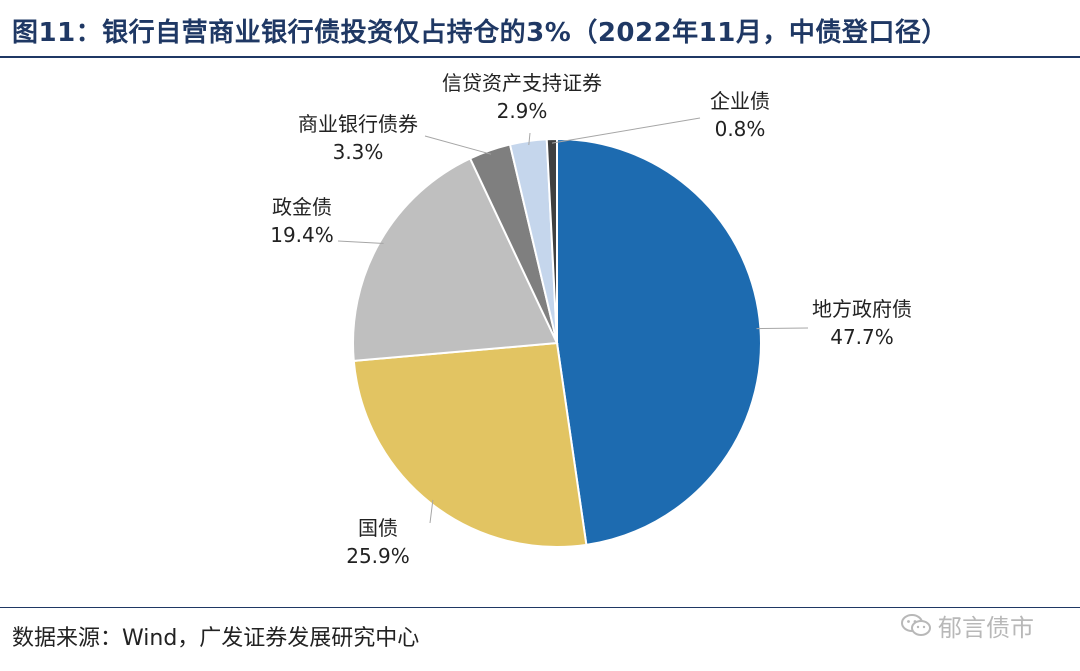  What do you see at coordinates (986, 627) in the screenshot?
I see `watermark-text: 郁言债市` at bounding box center [986, 627].